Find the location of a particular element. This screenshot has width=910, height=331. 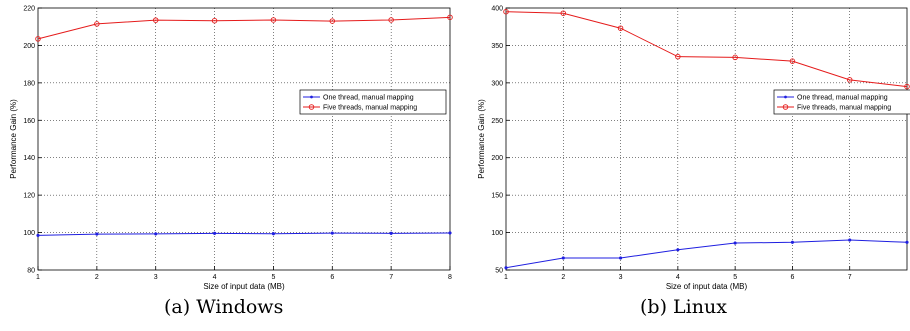

y-tick-label: 400 is located at coordinates (497, 9).